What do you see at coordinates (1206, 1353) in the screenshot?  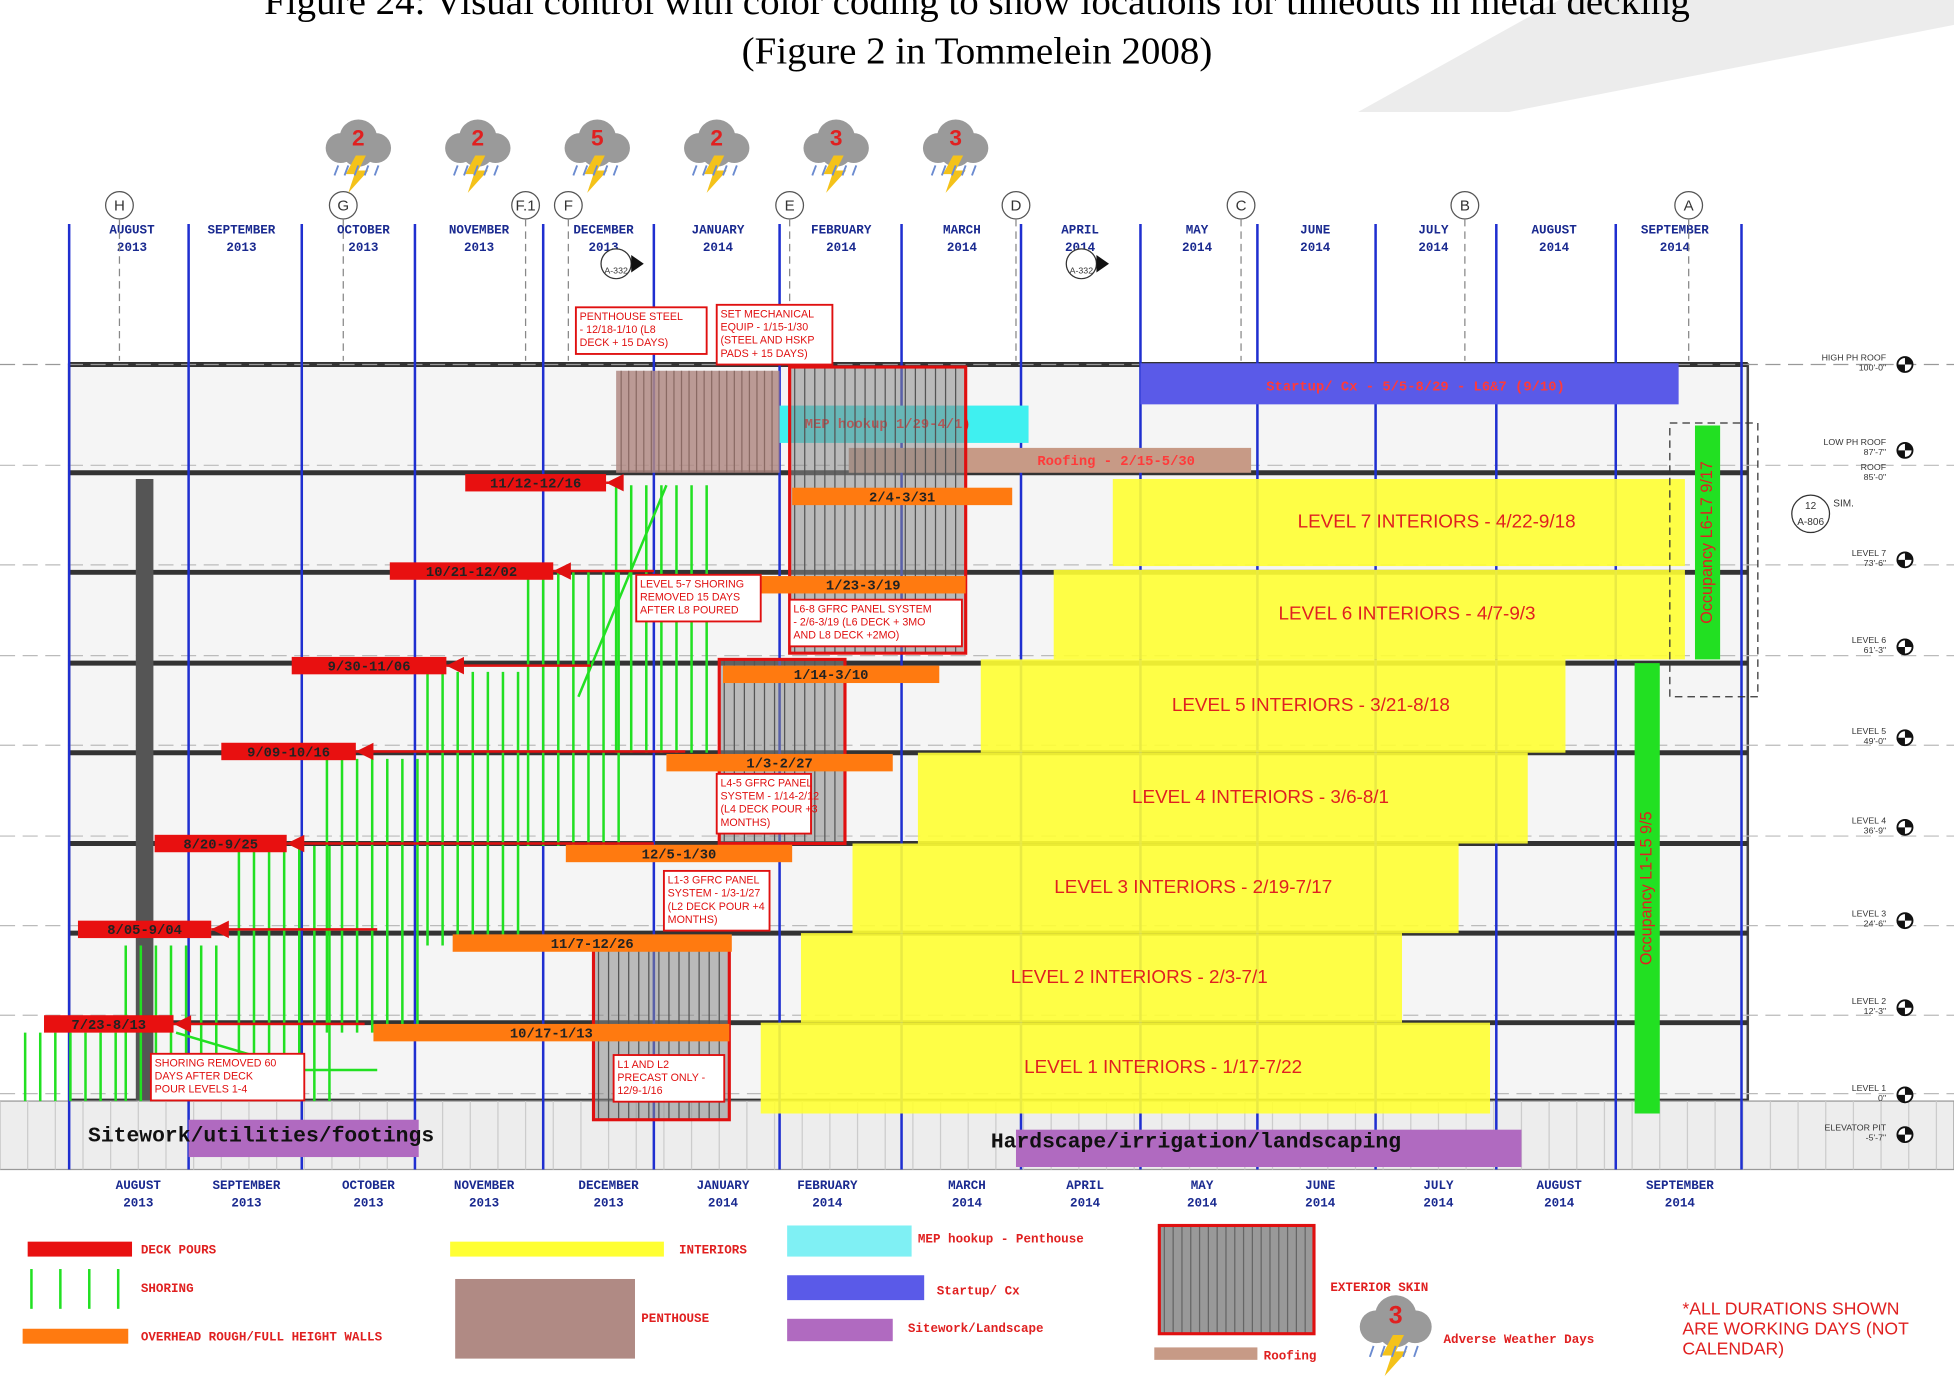 I see `legend-swatch-roofing` at bounding box center [1206, 1353].